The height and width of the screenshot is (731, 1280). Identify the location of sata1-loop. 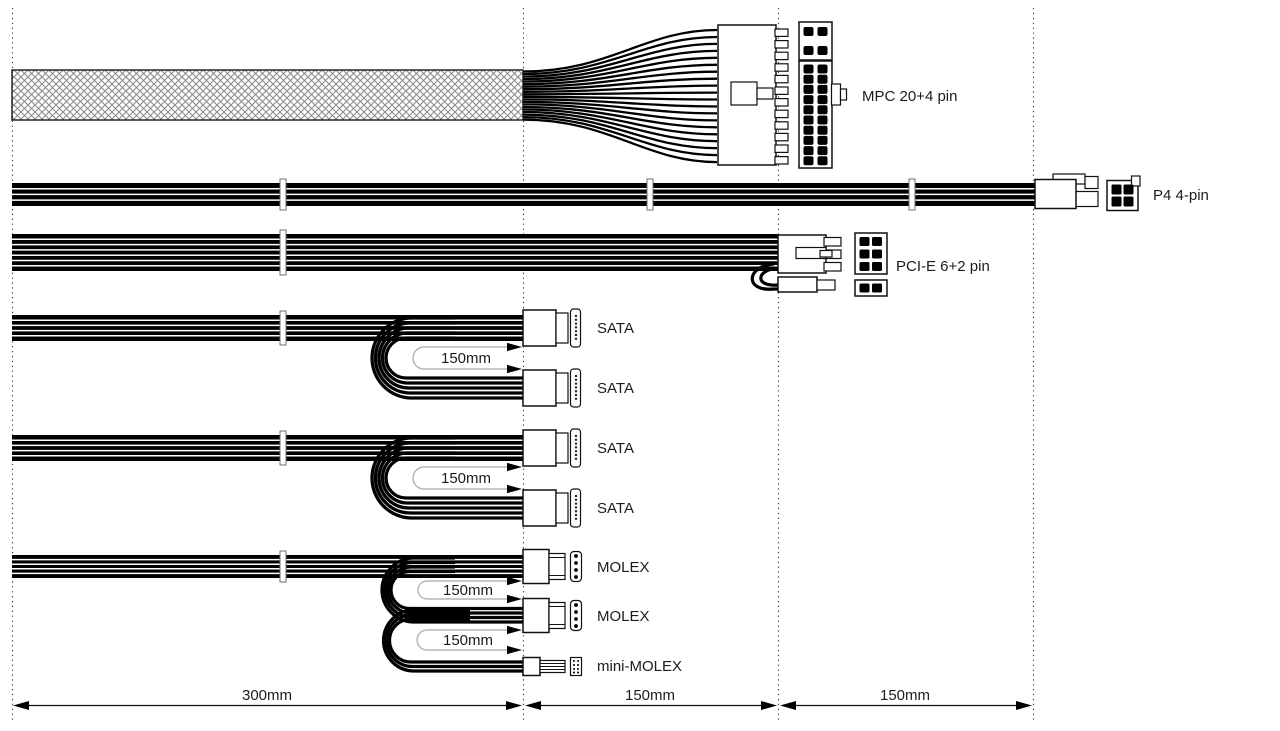
(446, 358).